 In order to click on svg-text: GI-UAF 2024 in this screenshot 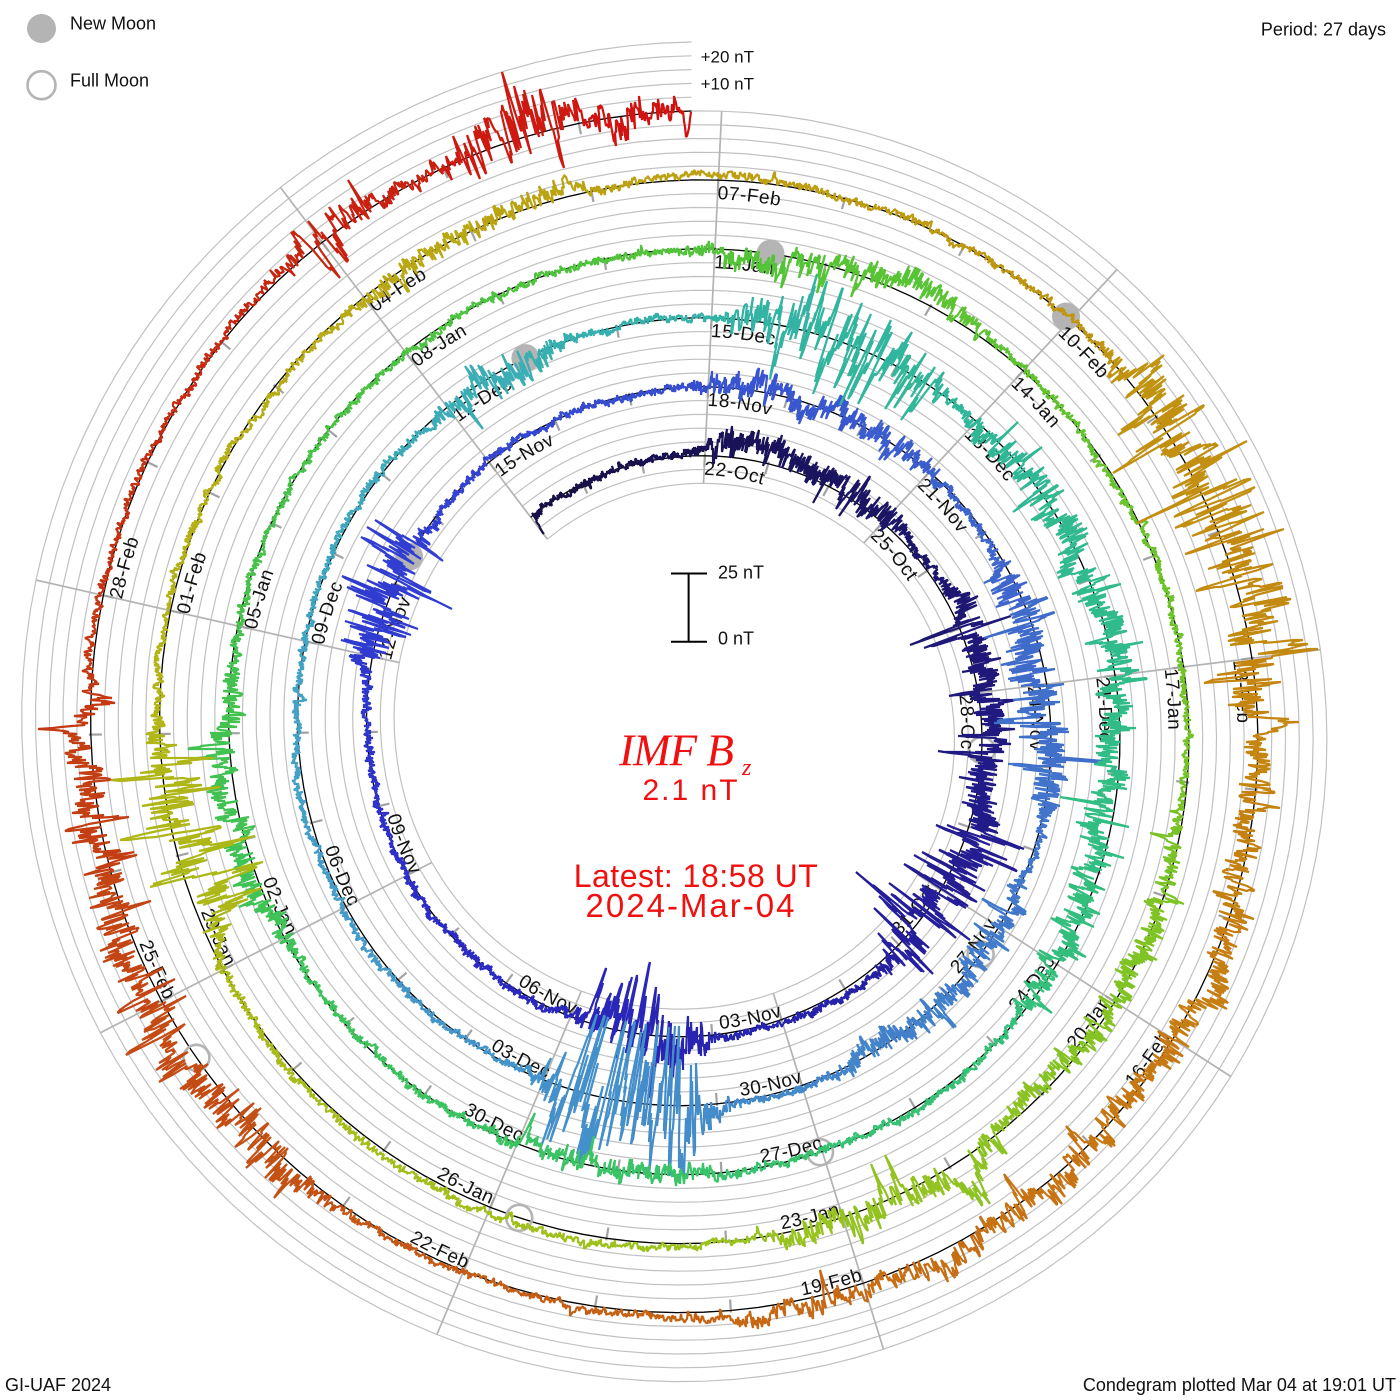, I will do `click(58, 1385)`.